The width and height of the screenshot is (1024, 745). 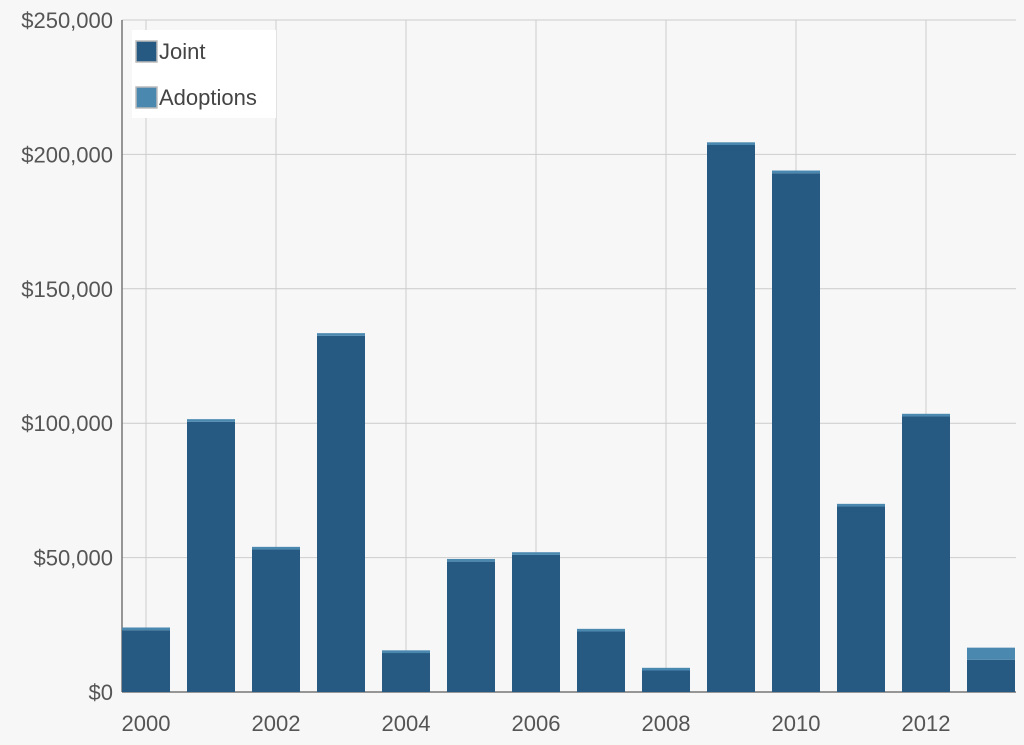 What do you see at coordinates (146, 723) in the screenshot?
I see `x-tick-label: 2000` at bounding box center [146, 723].